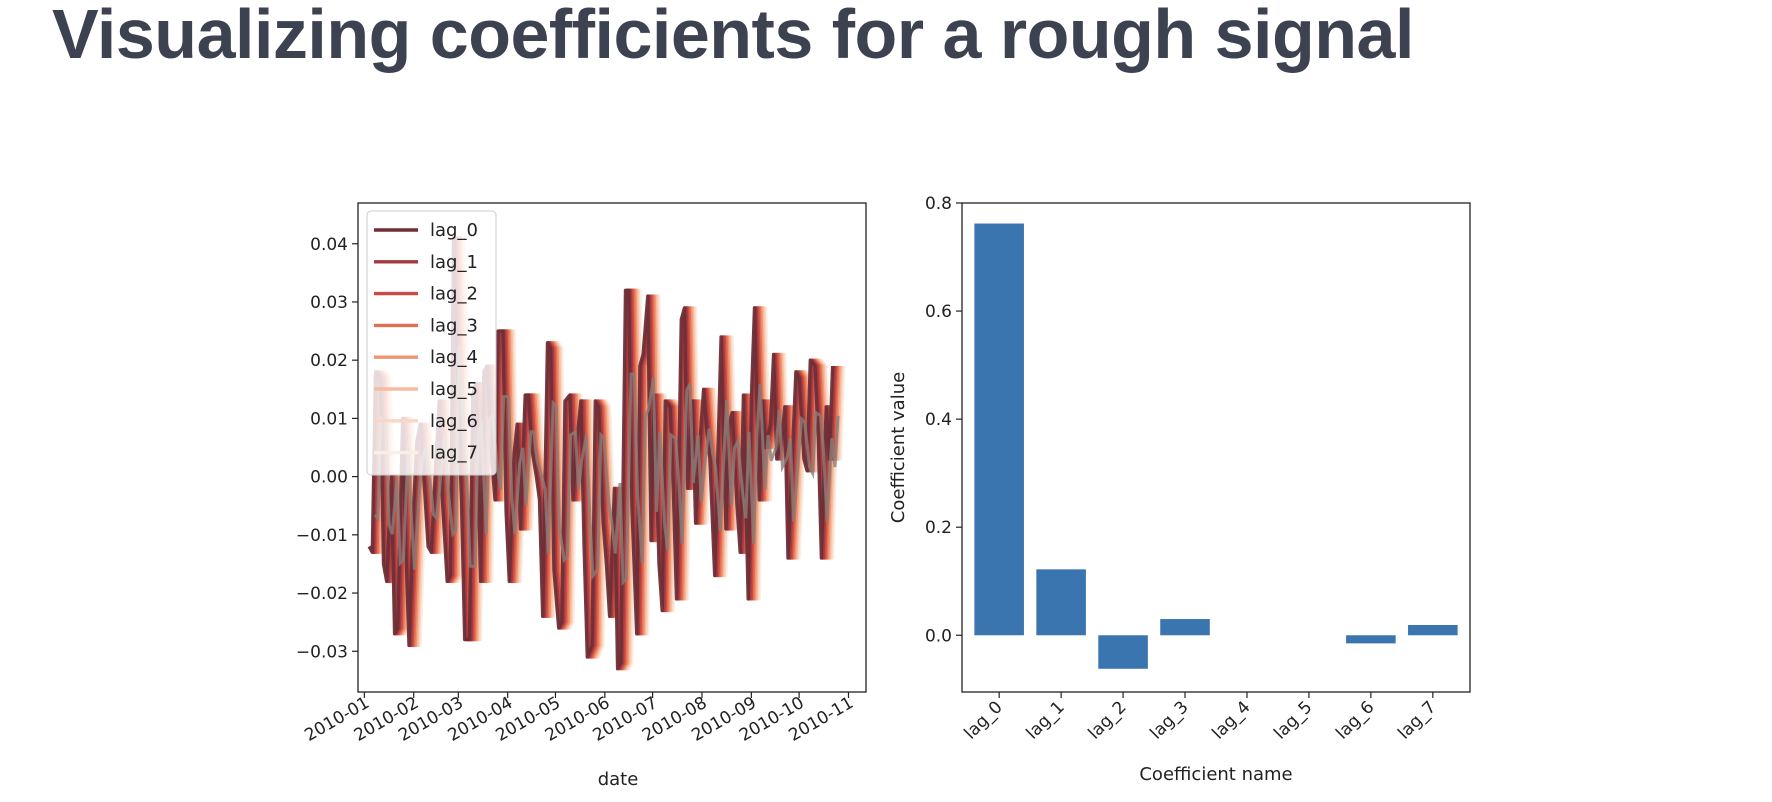 The width and height of the screenshot is (1772, 802). I want to click on legend-label: lag_2, so click(454, 294).